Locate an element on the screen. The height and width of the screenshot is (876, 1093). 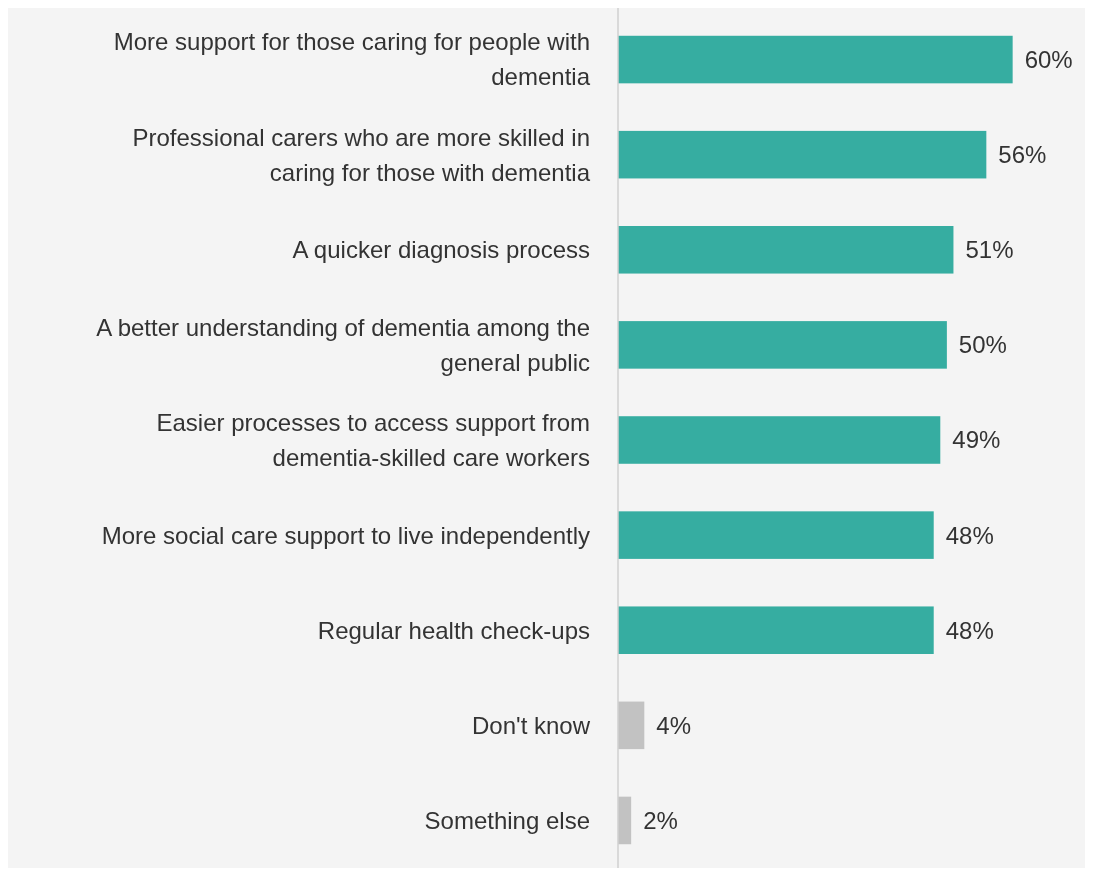
data-label: 50% is located at coordinates (982, 345).